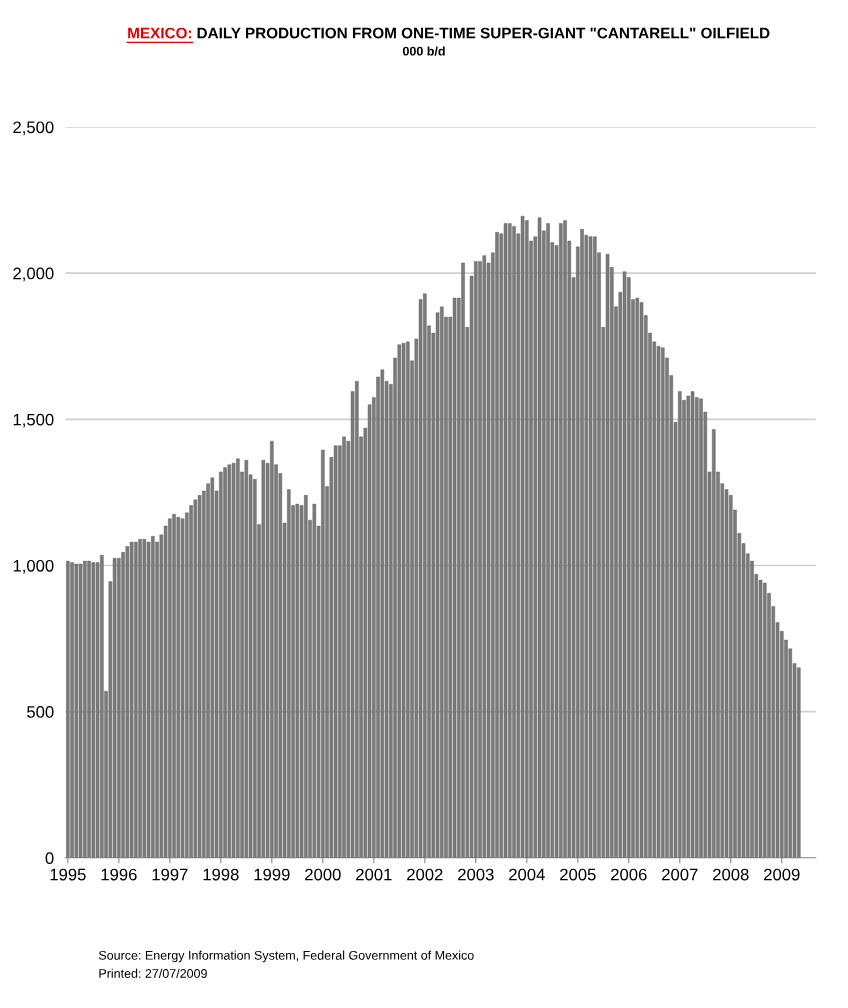 The image size is (848, 1008). Describe the element at coordinates (423, 51) in the screenshot. I see `chart-subtitle: 000 b/d` at that location.